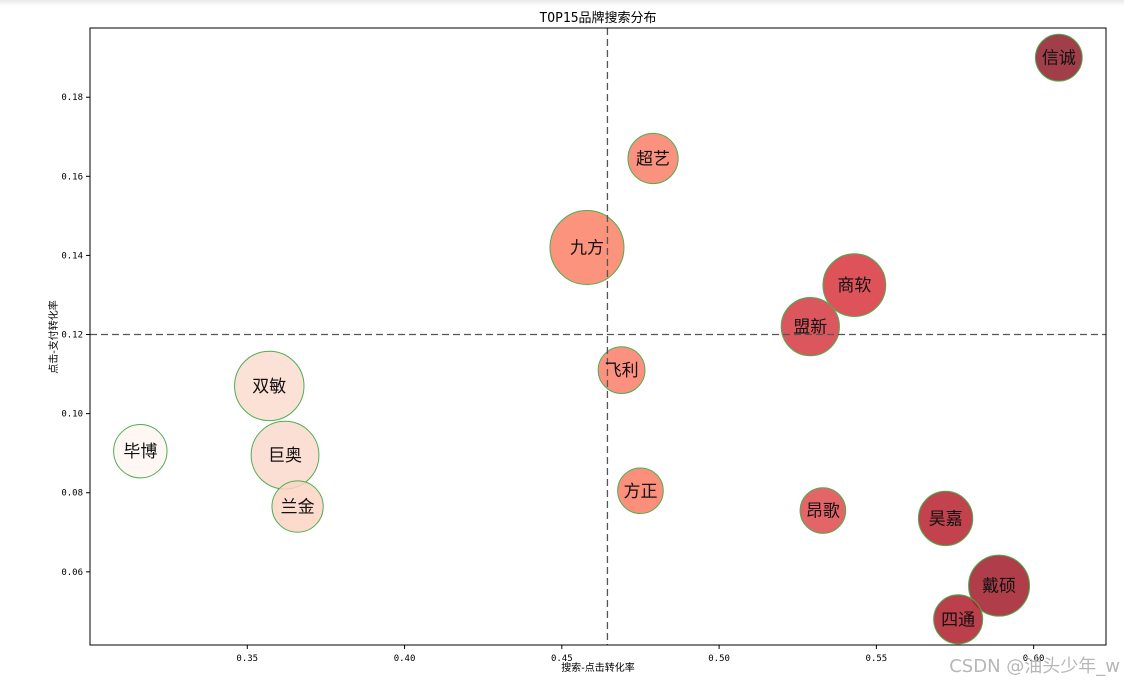 The width and height of the screenshot is (1124, 684). I want to click on bubble-label-13: 昊嘉, so click(946, 519).